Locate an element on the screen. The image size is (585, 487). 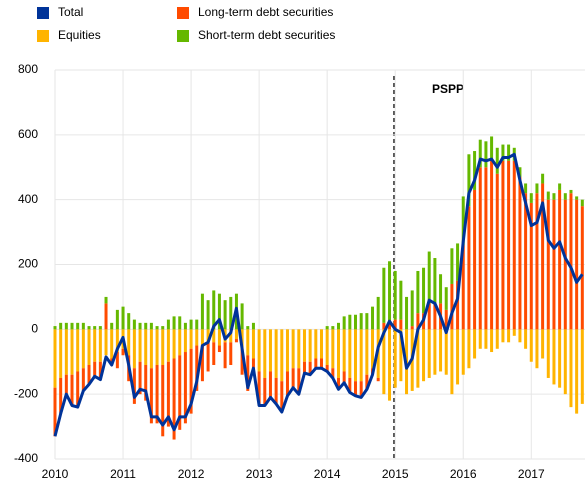
x-tick-label: 2013 is located at coordinates (259, 474).